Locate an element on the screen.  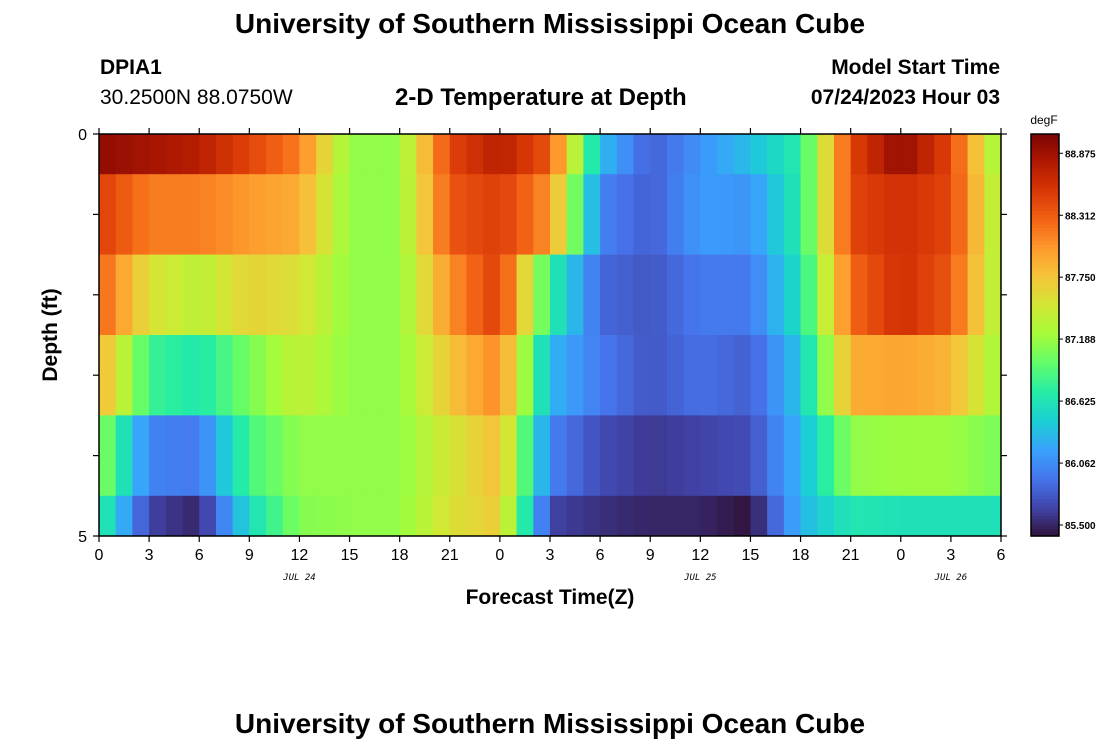
x-date-label: JUL 24 is located at coordinates (299, 578).